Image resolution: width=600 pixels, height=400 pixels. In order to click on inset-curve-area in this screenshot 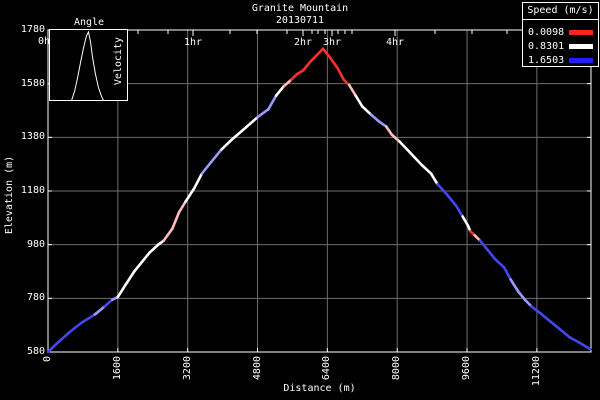, I will do `click(87, 65)`.